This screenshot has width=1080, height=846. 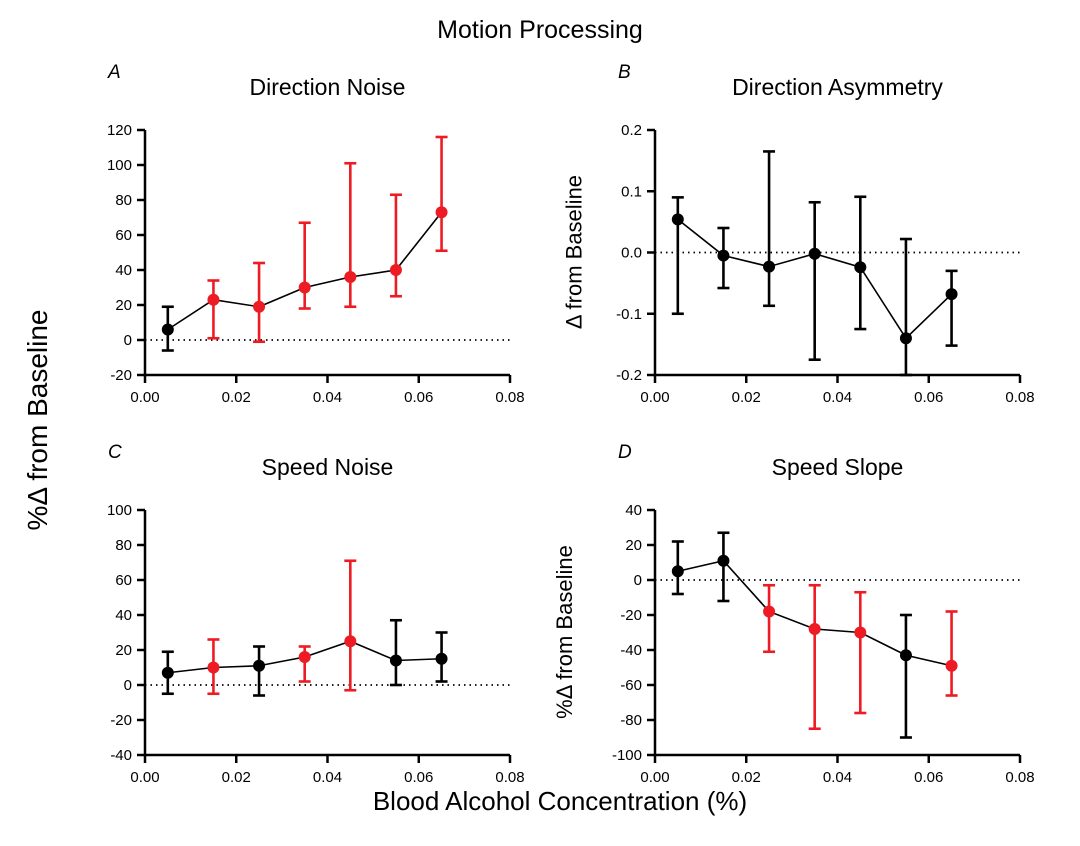 I want to click on panel-b-ylabel: Δ from Baseline, so click(x=574, y=252).